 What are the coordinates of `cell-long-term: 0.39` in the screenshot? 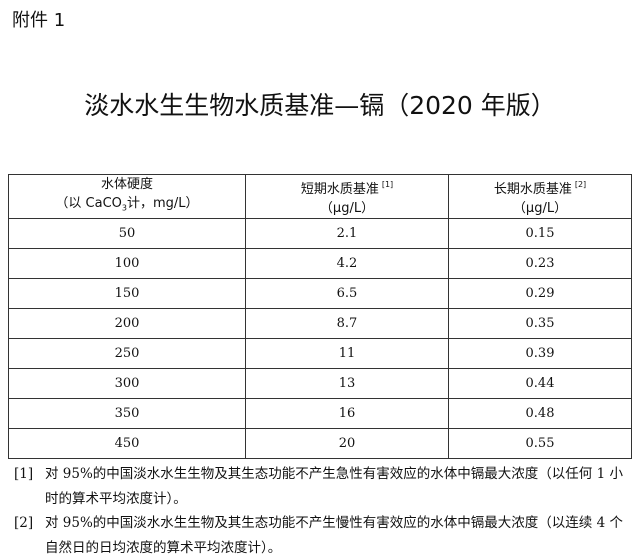 It's located at (540, 353).